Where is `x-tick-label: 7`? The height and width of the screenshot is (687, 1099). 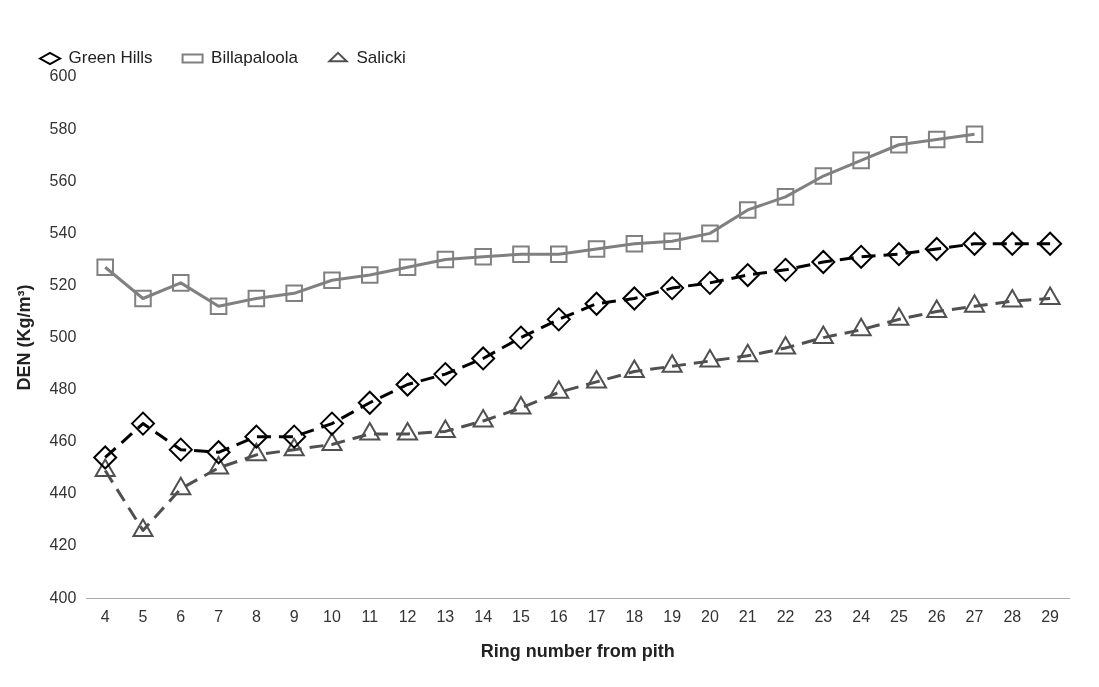
x-tick-label: 7 is located at coordinates (219, 617).